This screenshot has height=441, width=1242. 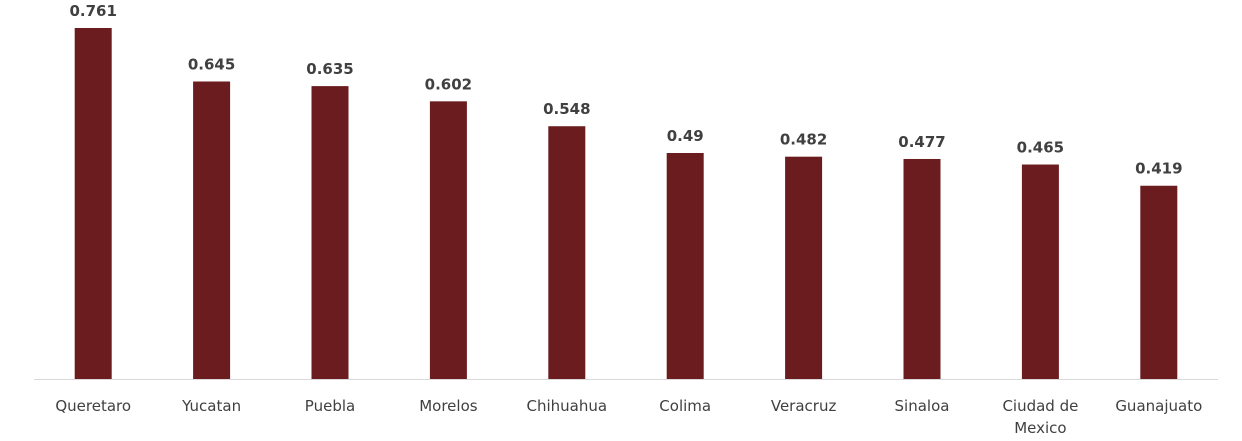 What do you see at coordinates (1040, 148) in the screenshot?
I see `data-label: 0.465` at bounding box center [1040, 148].